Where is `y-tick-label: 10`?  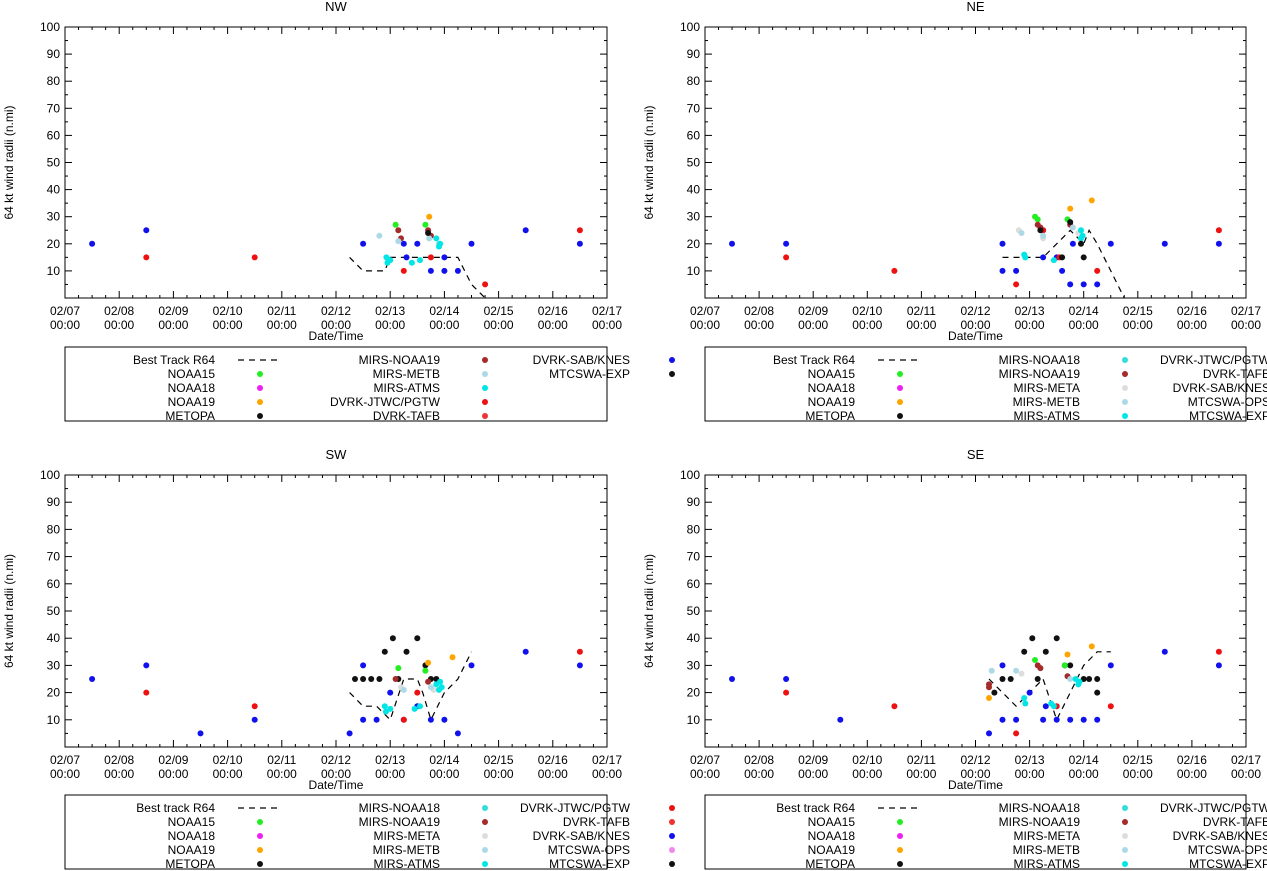 y-tick-label: 10 is located at coordinates (694, 720).